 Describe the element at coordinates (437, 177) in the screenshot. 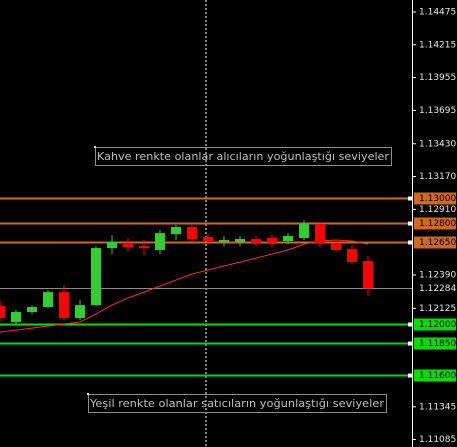

I see `y-tick-label: 1.13170` at that location.